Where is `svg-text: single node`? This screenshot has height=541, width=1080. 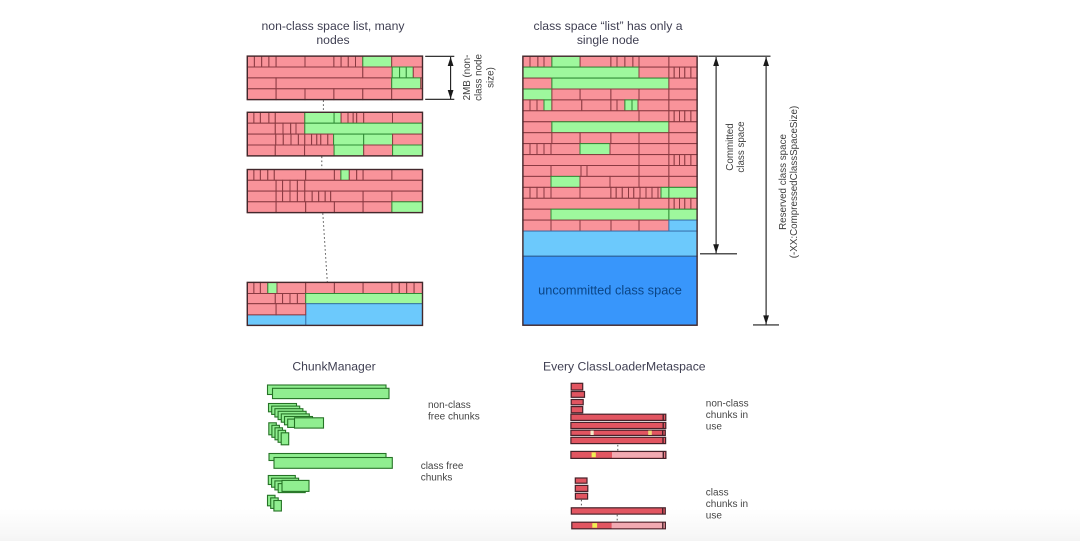 svg-text: single node is located at coordinates (608, 40).